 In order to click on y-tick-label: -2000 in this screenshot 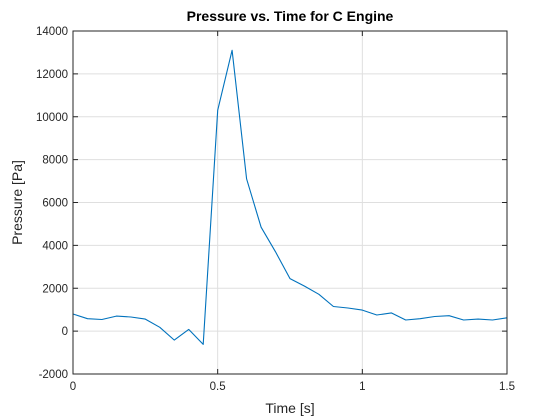, I will do `click(53, 375)`.